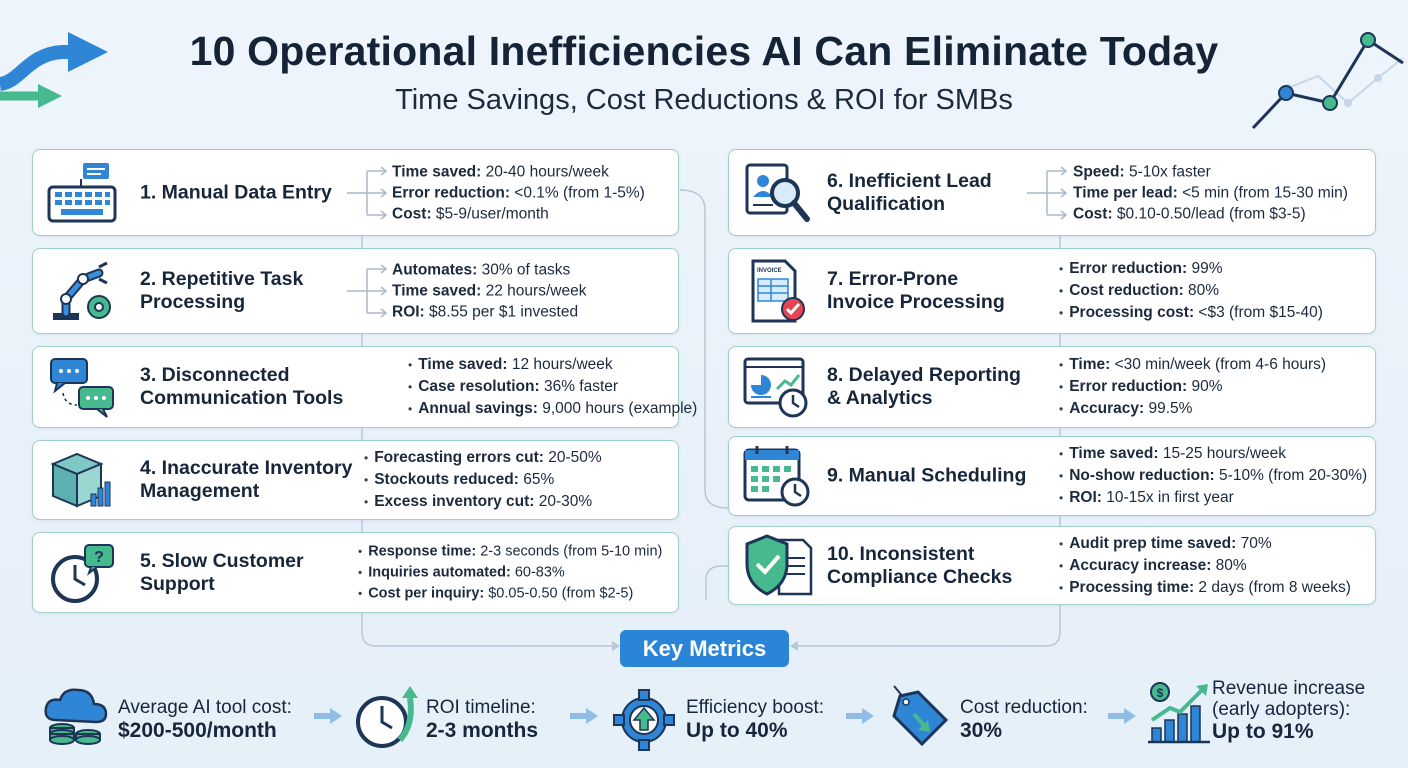 The image size is (1408, 768). Describe the element at coordinates (777, 192) in the screenshot. I see `profile-magnifier-icon` at that location.